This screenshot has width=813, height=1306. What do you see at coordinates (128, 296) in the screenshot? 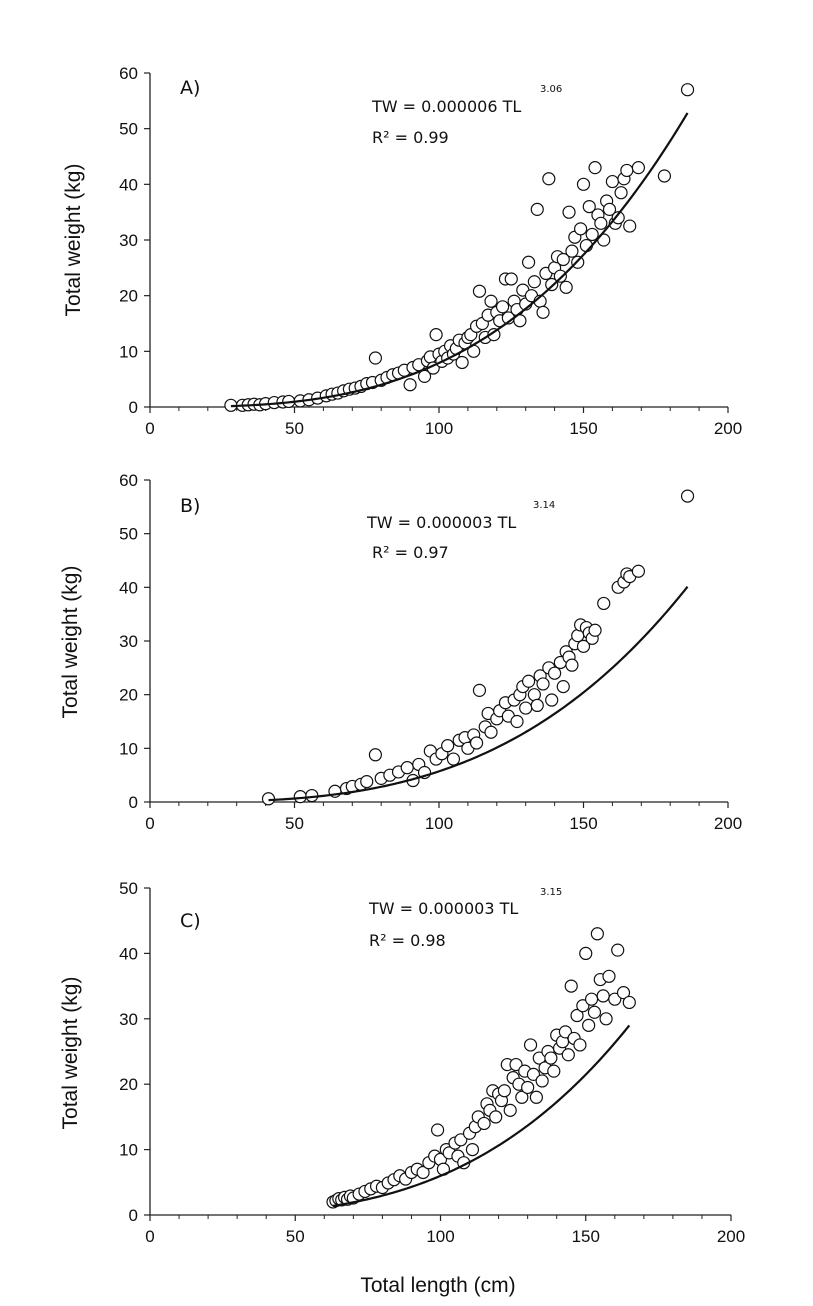
I see `y-tick-label: 20` at bounding box center [128, 296].